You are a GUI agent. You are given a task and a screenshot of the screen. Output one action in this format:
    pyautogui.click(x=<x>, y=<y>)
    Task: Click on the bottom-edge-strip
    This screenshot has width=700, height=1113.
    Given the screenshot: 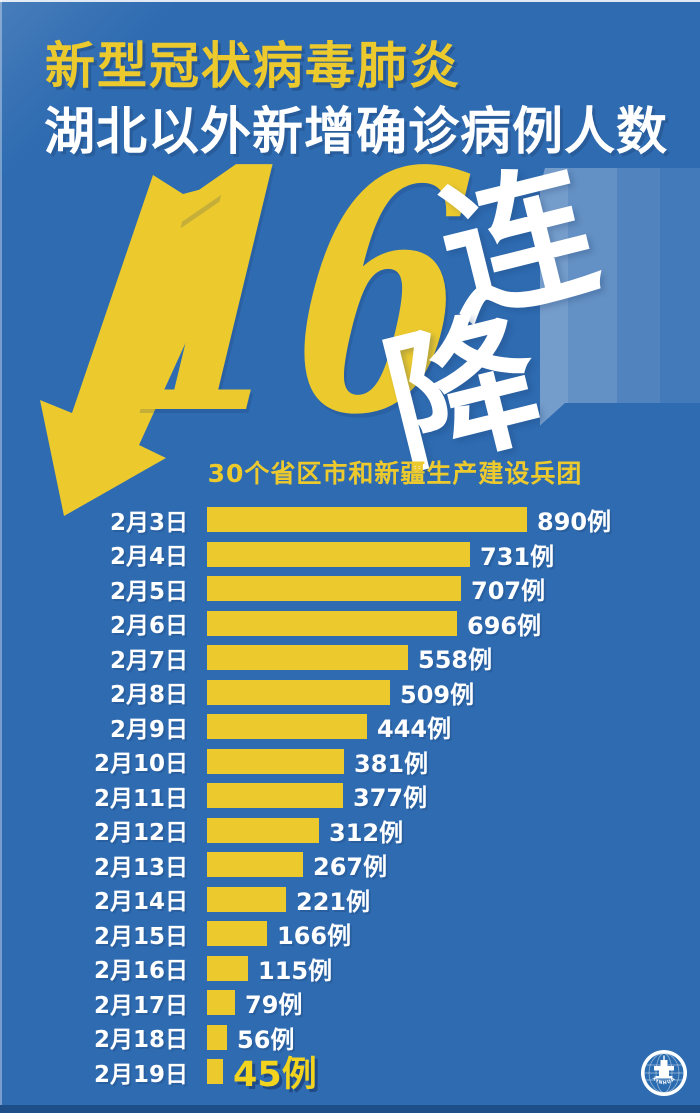 What is the action you would take?
    pyautogui.click(x=350, y=1109)
    